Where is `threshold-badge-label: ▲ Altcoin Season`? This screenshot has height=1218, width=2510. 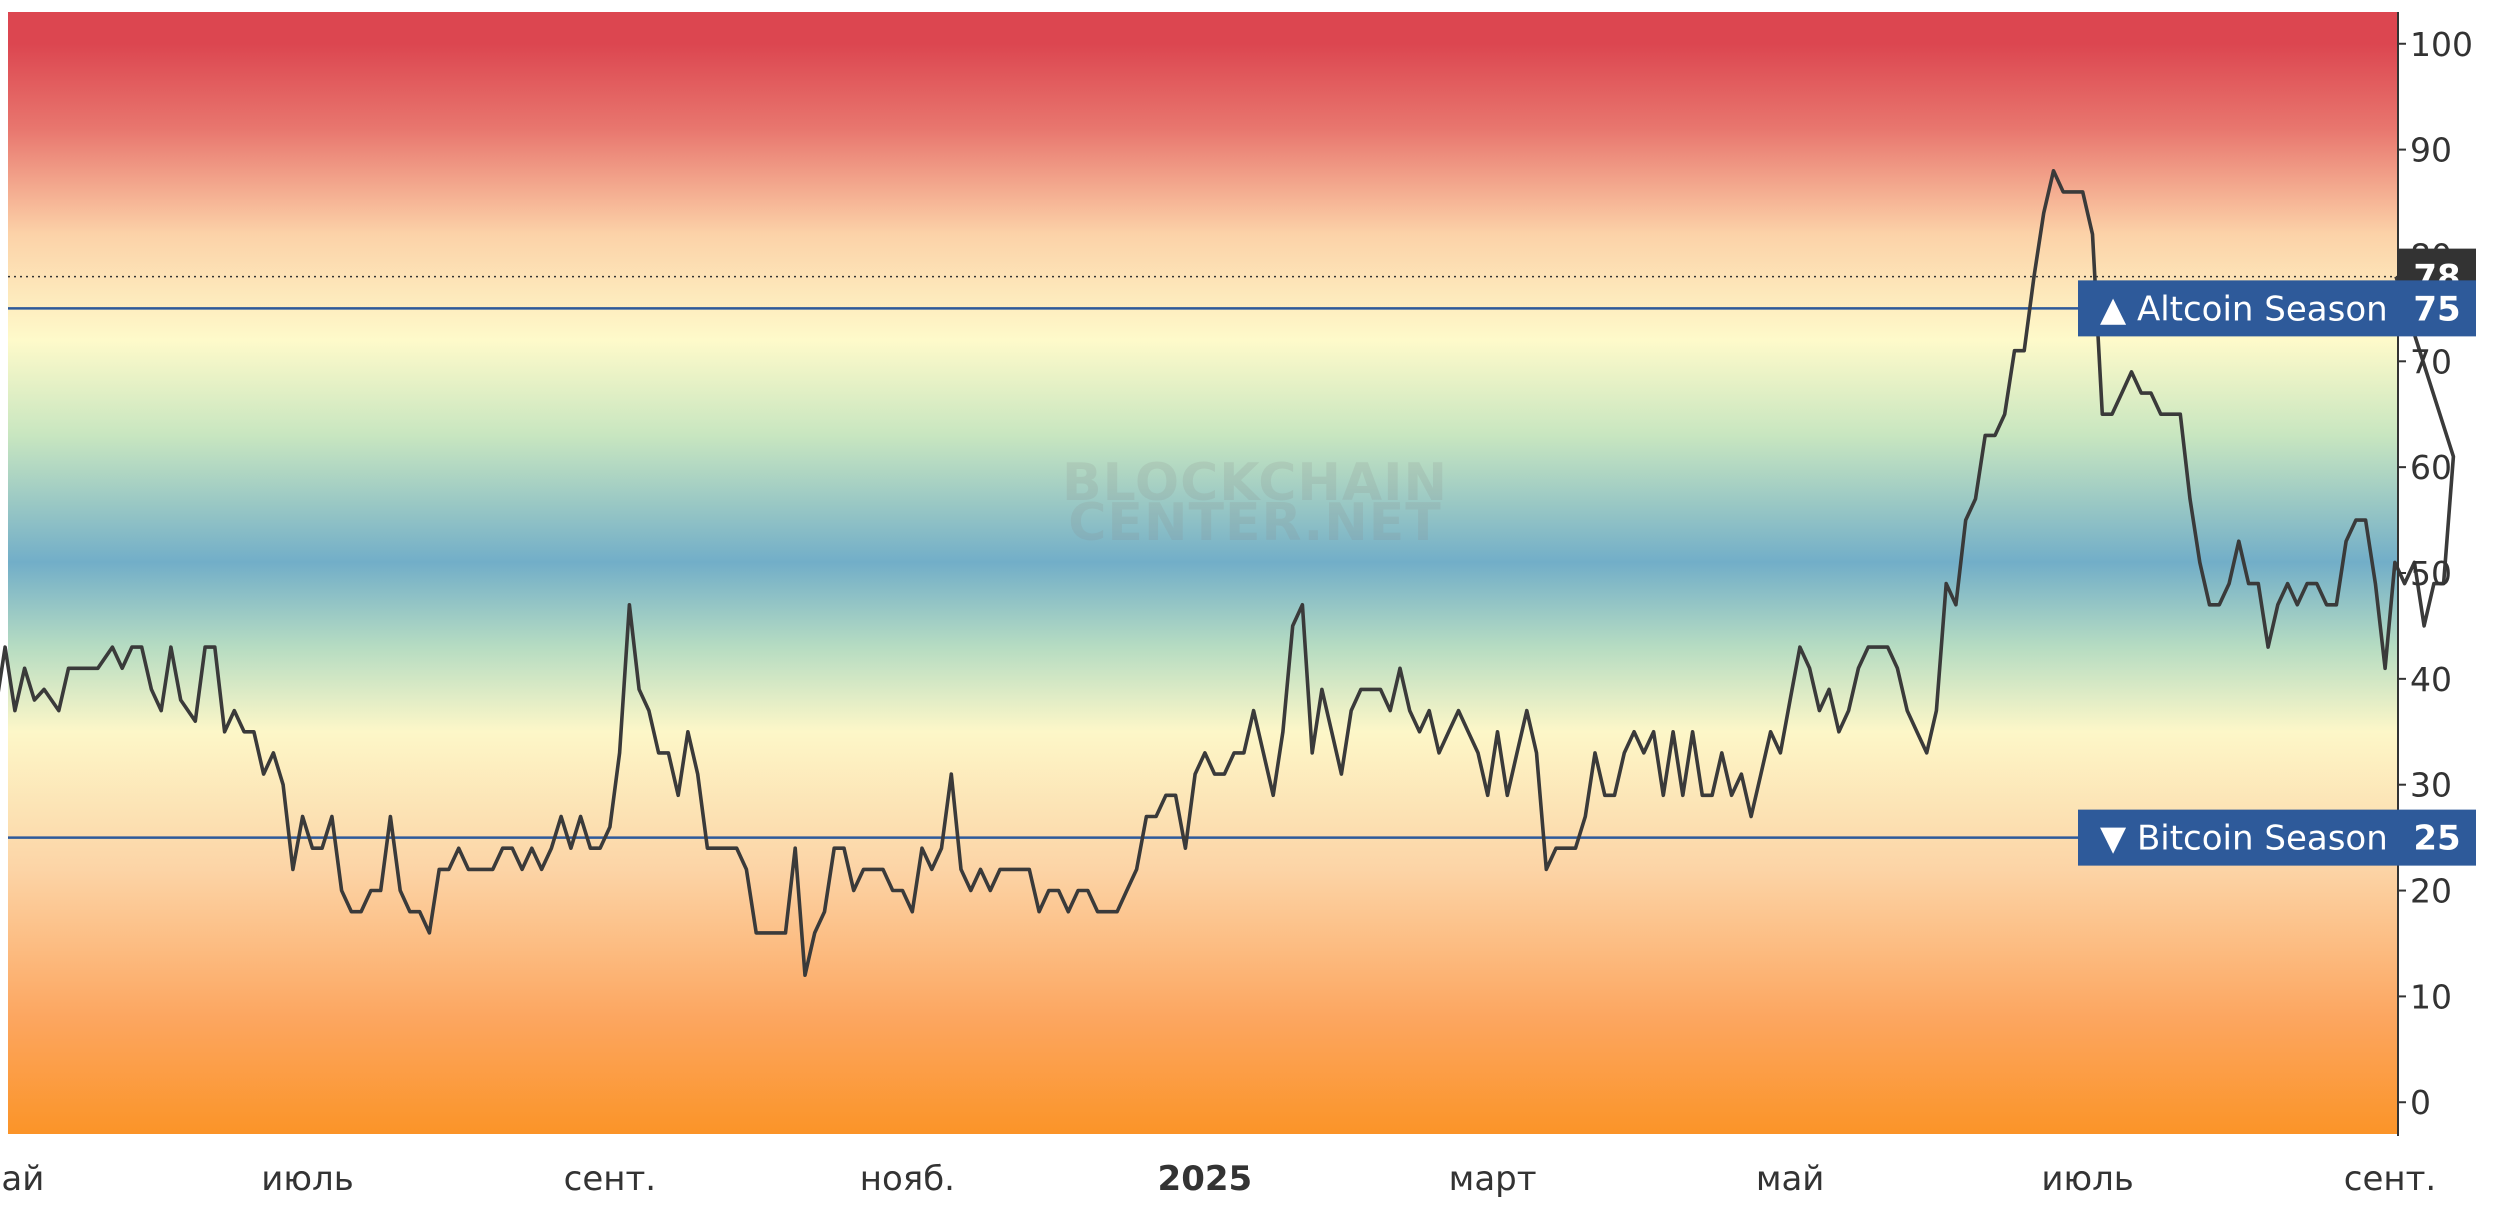
threshold-badge-label: ▲ Altcoin Season is located at coordinates (2244, 309).